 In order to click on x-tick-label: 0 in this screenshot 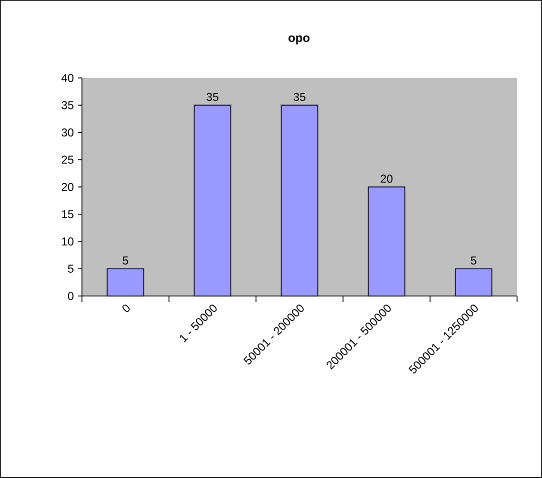, I will do `click(126, 308)`.